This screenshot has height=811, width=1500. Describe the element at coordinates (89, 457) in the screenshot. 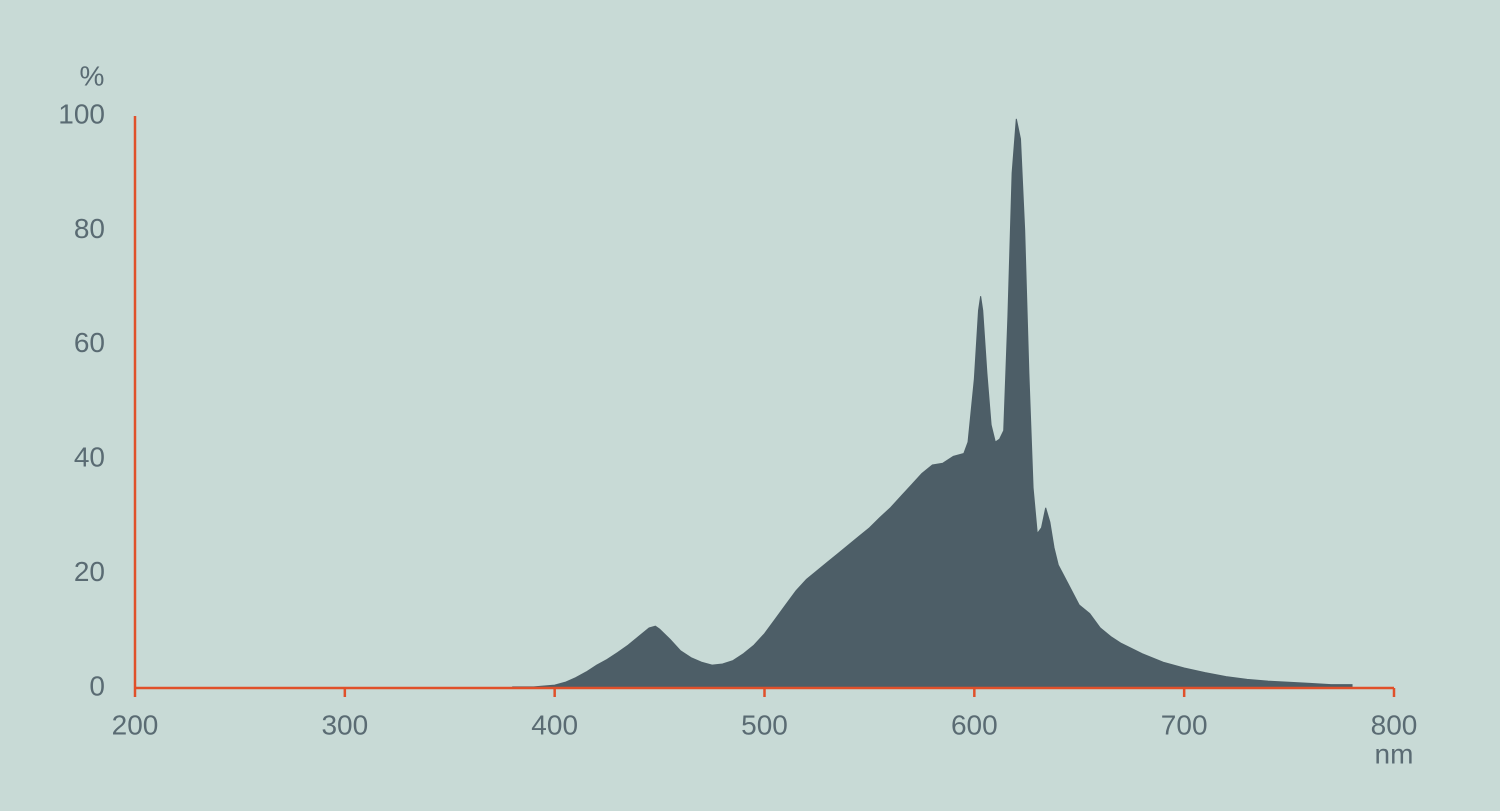

I see `y-tick-label: 40` at that location.